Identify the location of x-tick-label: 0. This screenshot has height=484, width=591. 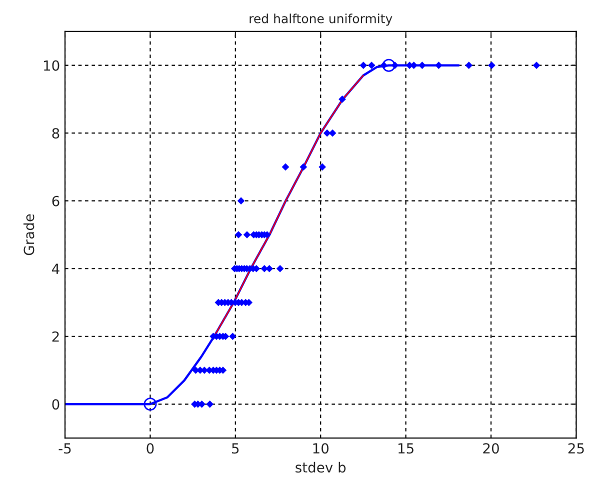
(150, 448).